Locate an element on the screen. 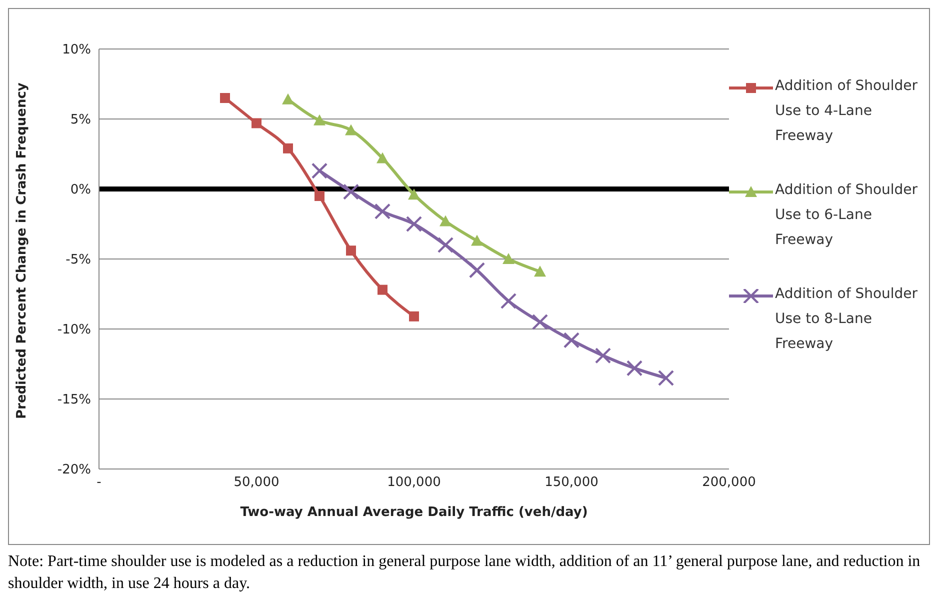  text: Note: Part-time shoulder use is modeled as a reduction in general purpose lane width, addition of an 11’ general purpose lane, and reduction in shoulder width, in use 24 hours a day. is located at coordinates (465, 573).